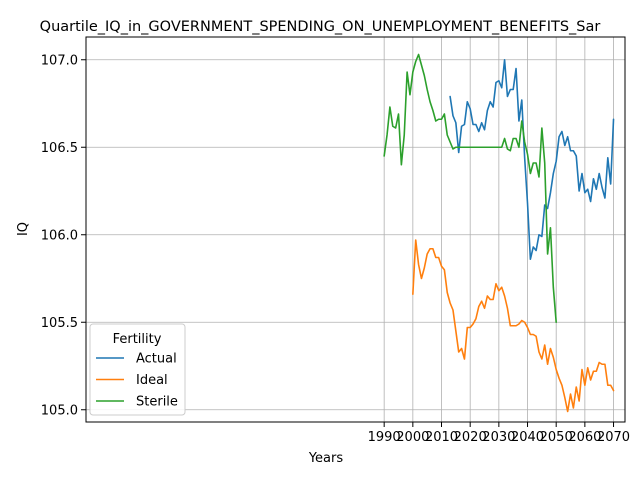 The width and height of the screenshot is (640, 480). Describe the element at coordinates (498, 437) in the screenshot. I see `x-tick-label: 2030` at that location.